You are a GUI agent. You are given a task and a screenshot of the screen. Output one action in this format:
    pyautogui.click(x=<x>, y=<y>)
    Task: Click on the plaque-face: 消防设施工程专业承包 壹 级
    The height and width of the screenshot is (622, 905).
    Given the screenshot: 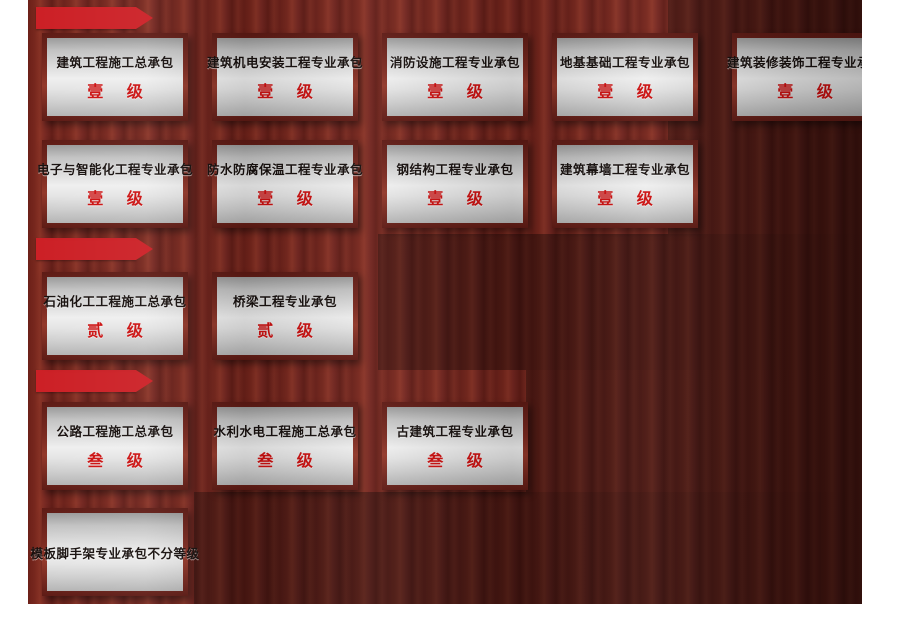 What is the action you would take?
    pyautogui.click(x=455, y=77)
    